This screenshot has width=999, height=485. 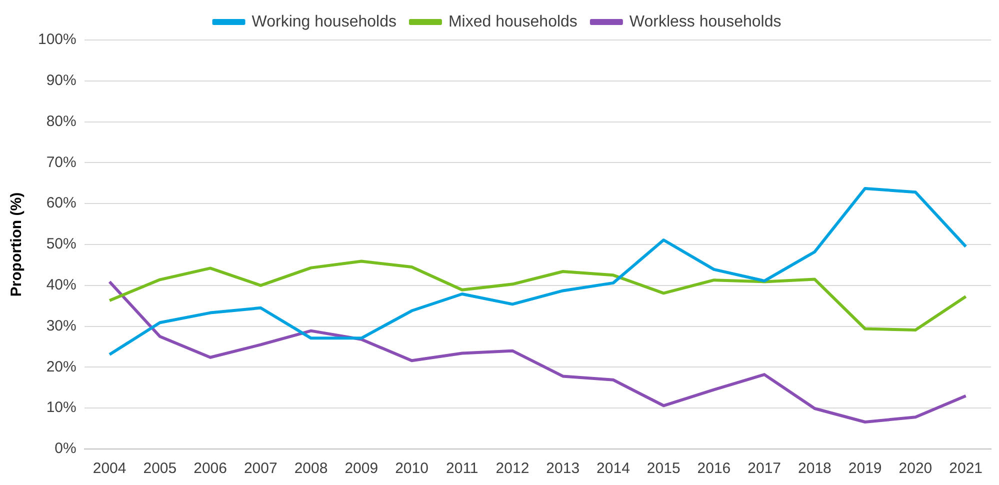 I want to click on x-tick-label: 2011, so click(x=462, y=469).